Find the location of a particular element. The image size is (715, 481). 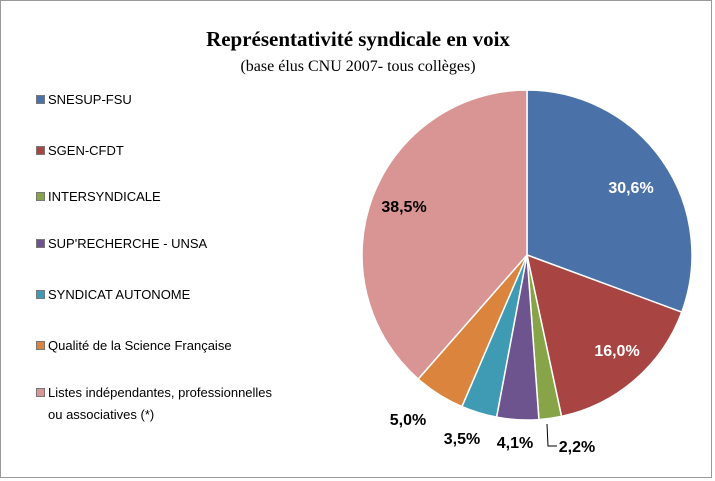

legend-label: SYNDICAT AUTONOME is located at coordinates (119, 294).